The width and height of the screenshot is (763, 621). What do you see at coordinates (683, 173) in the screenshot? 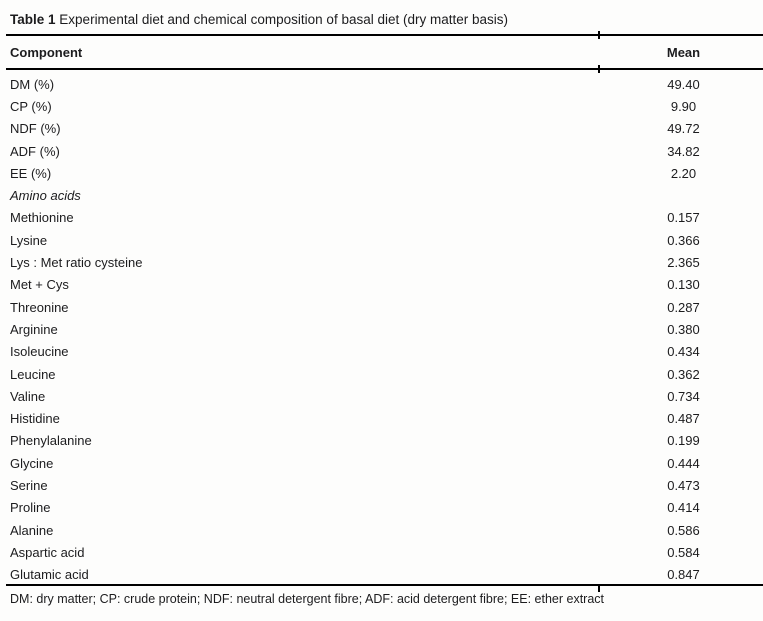
I see `mean-cell: 2.20` at bounding box center [683, 173].